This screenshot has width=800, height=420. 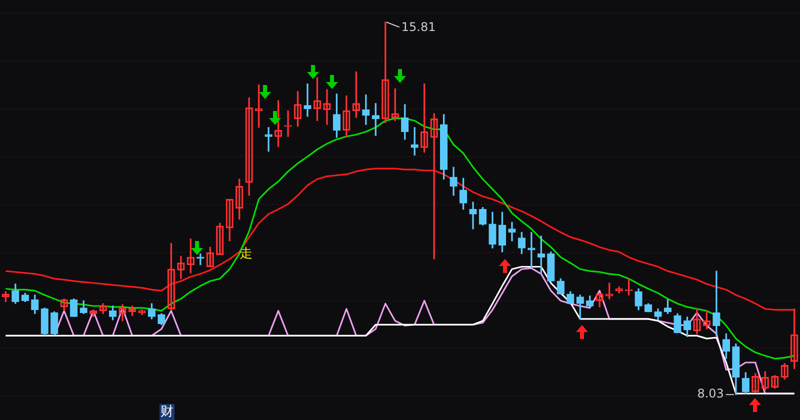 What do you see at coordinates (418, 27) in the screenshot?
I see `annotation: 15.81` at bounding box center [418, 27].